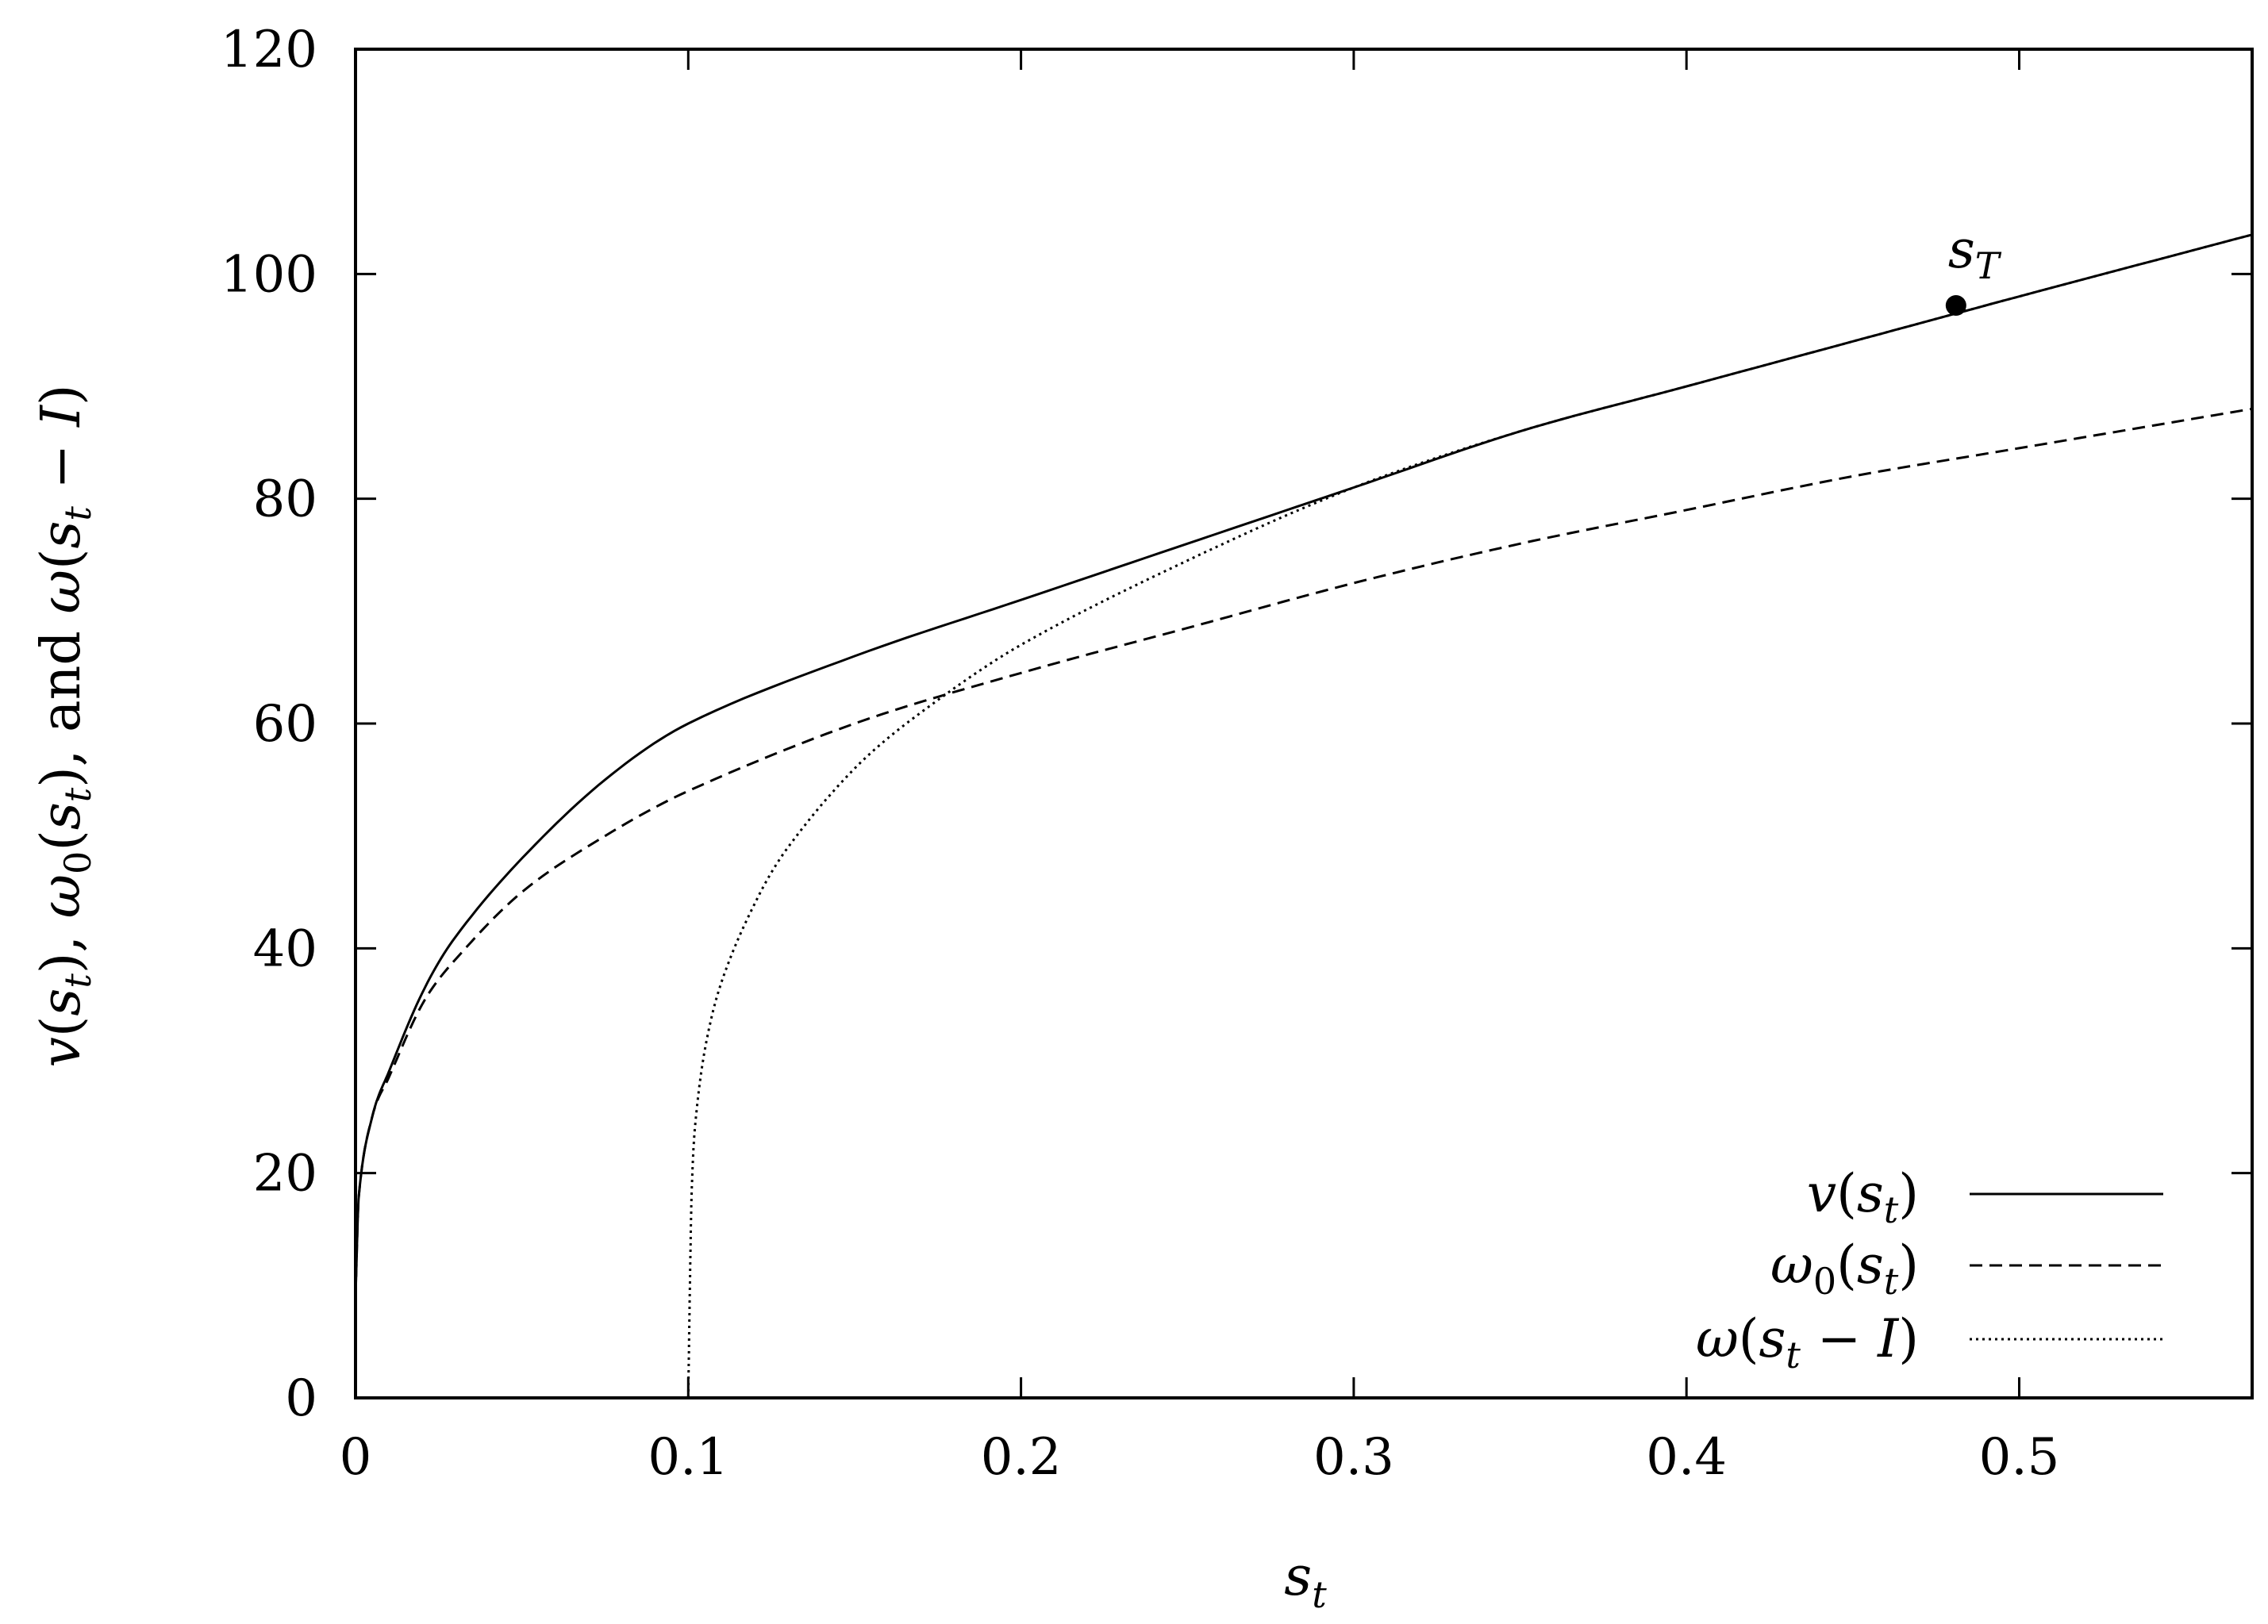 This screenshot has height=1624, width=2268. Describe the element at coordinates (285, 724) in the screenshot. I see `y-tick-label: 60` at that location.